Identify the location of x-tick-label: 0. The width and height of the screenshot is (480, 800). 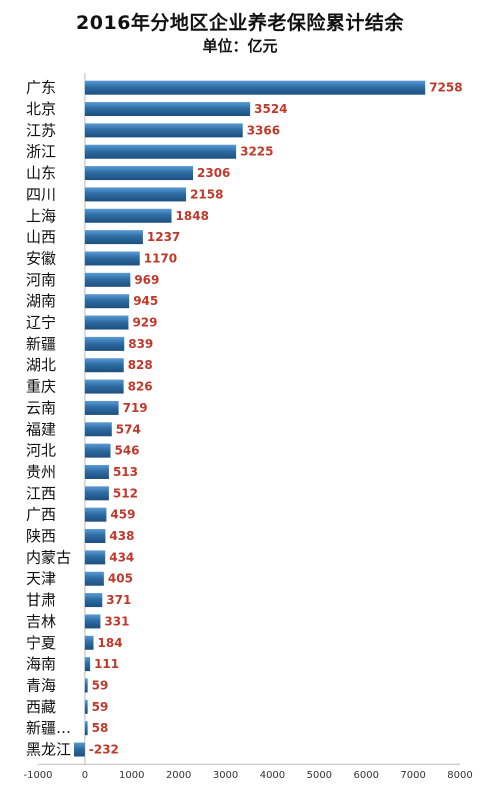
(85, 775).